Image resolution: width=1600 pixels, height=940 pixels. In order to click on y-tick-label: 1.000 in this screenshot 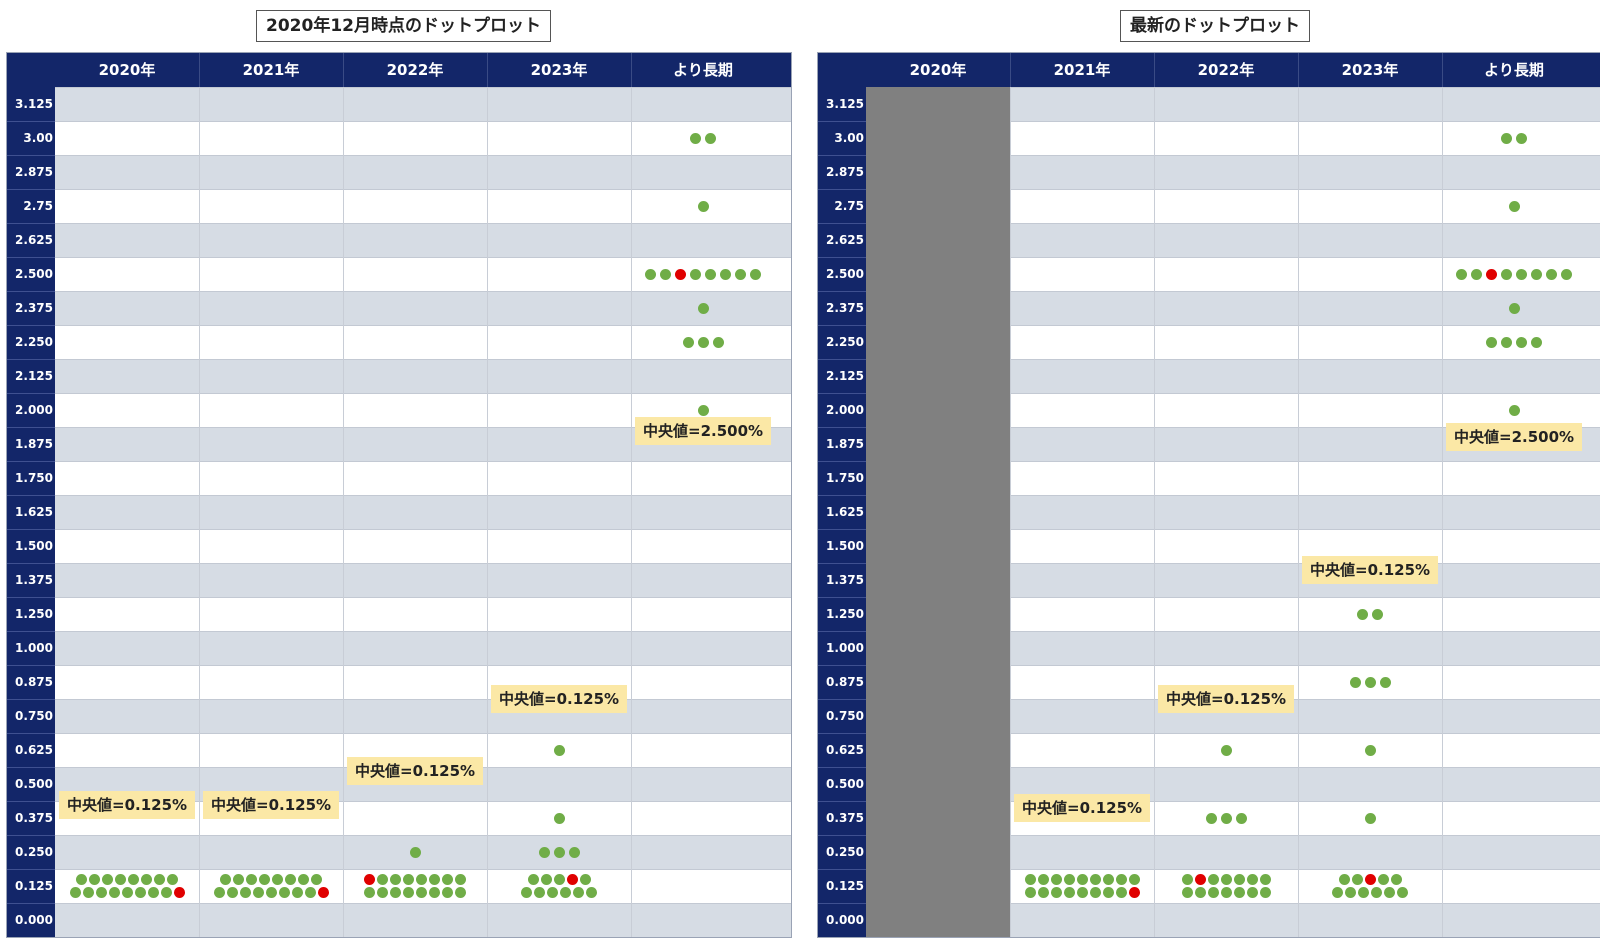, I will do `click(34, 648)`.